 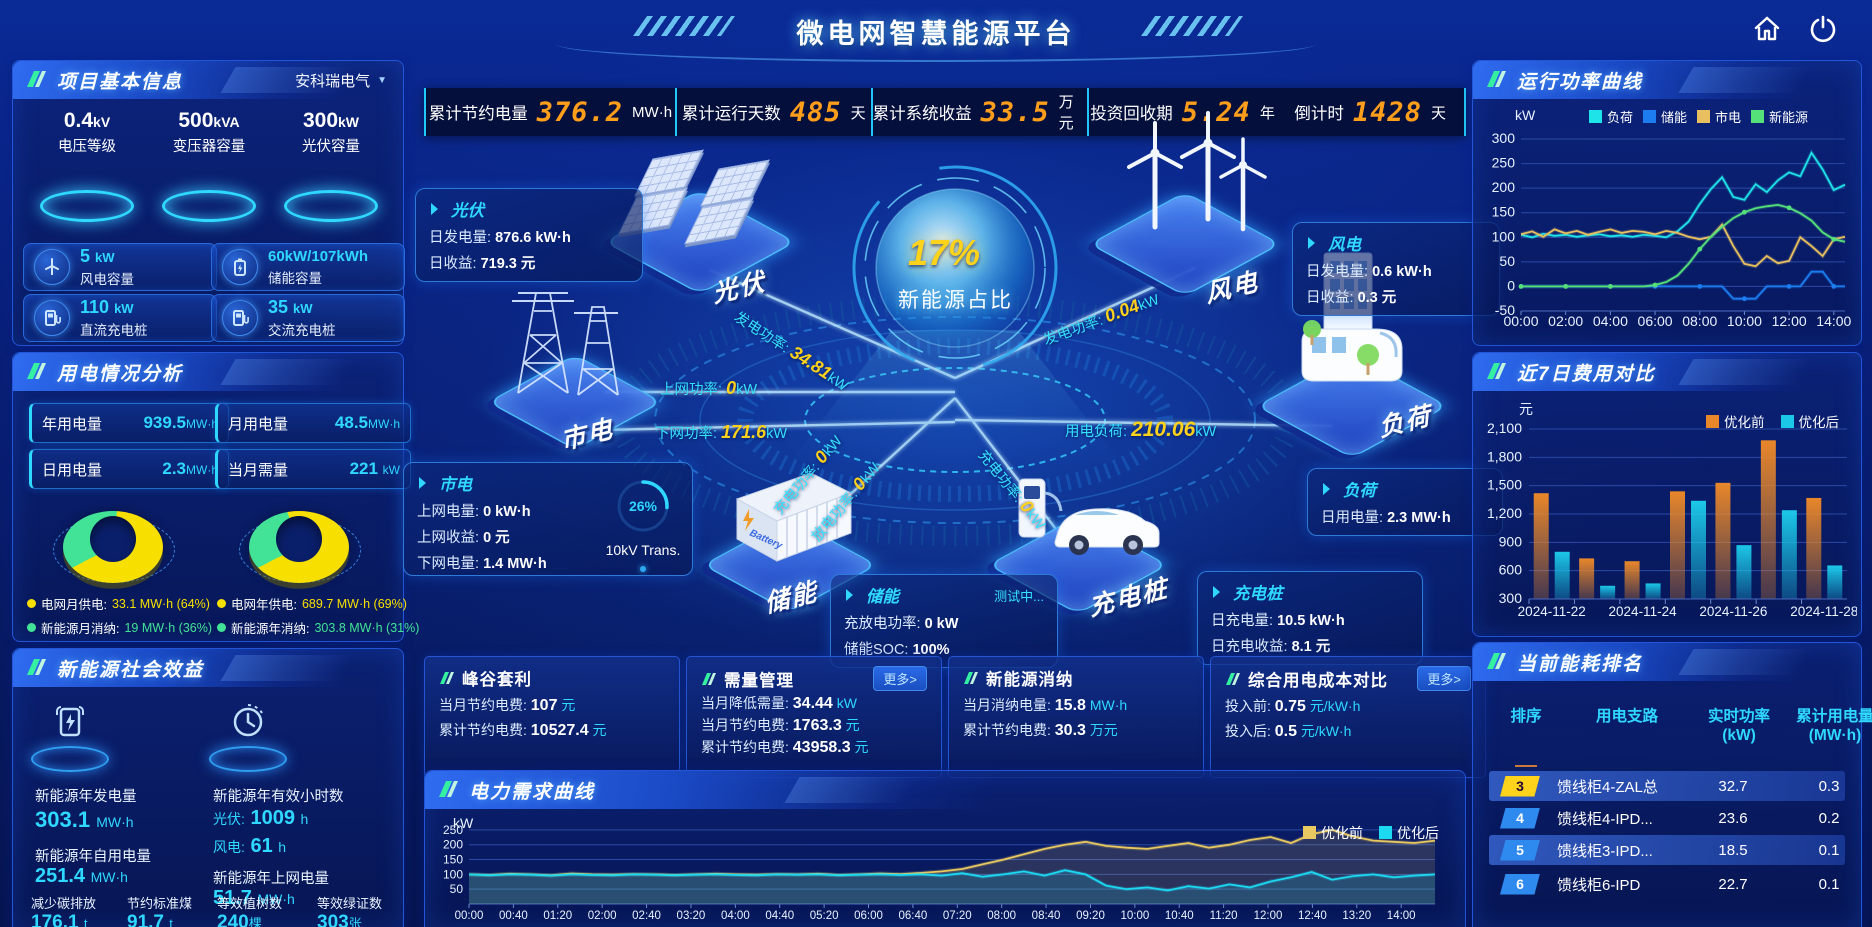 What do you see at coordinates (643, 569) in the screenshot?
I see `gauge-dot` at bounding box center [643, 569].